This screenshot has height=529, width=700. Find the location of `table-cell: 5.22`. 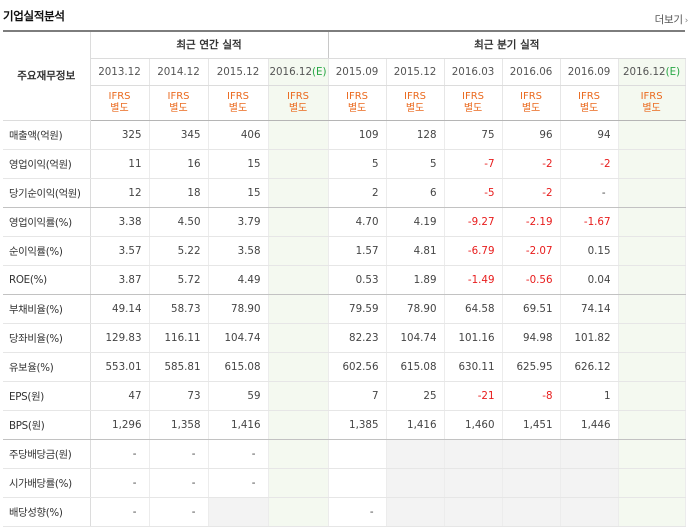

table-cell: 5.22 is located at coordinates (179, 251).